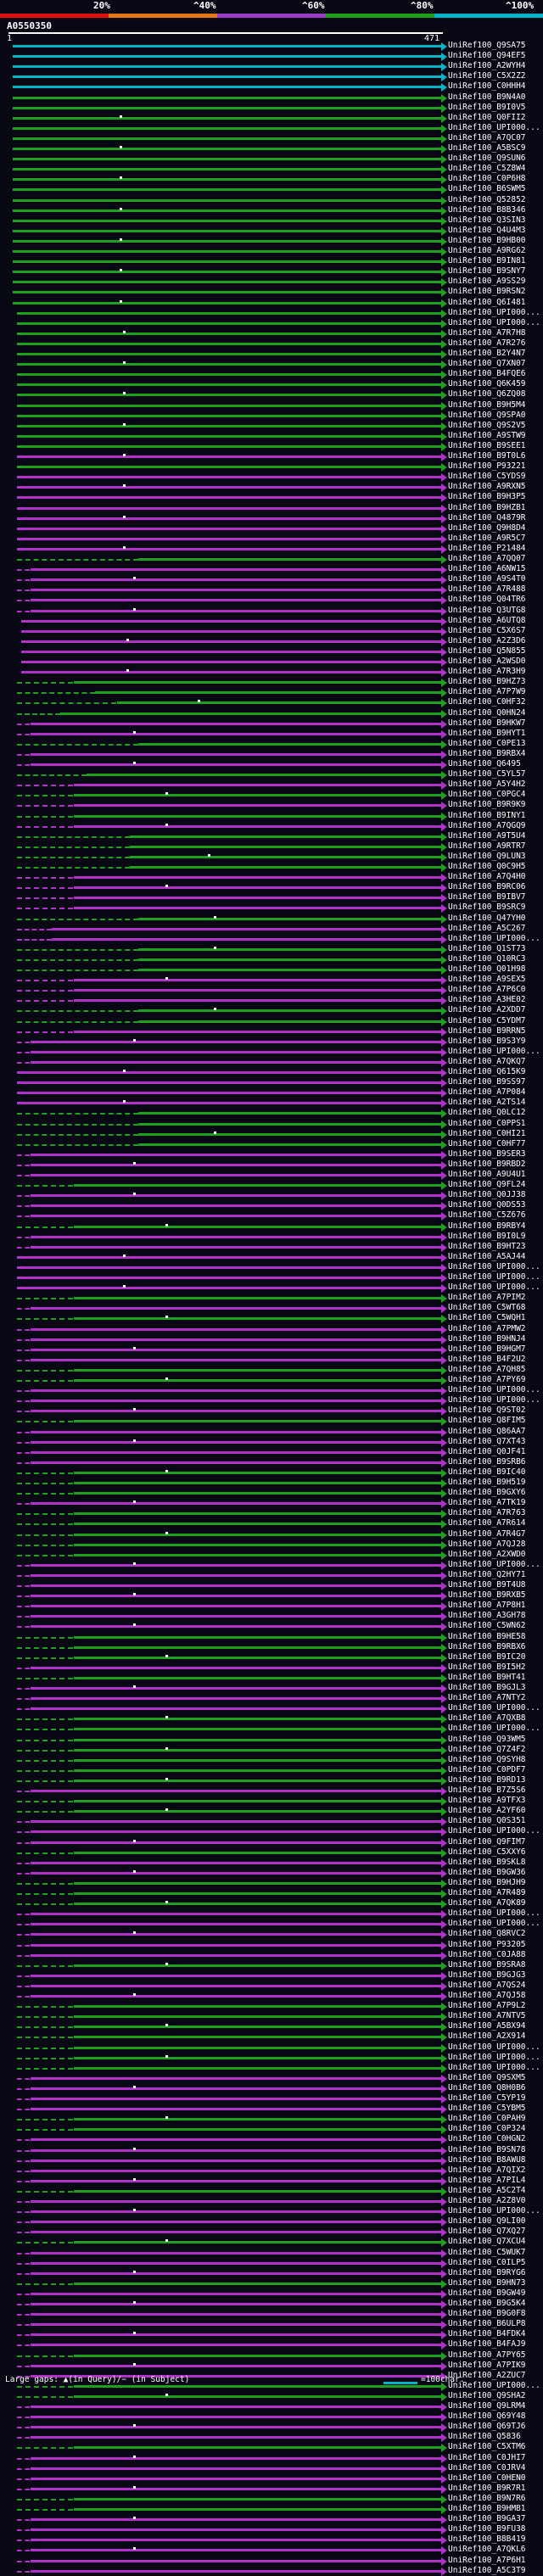 This screenshot has height=2576, width=543. Describe the element at coordinates (487, 1153) in the screenshot. I see `hit-label: UniRef100_B9SER3` at that location.